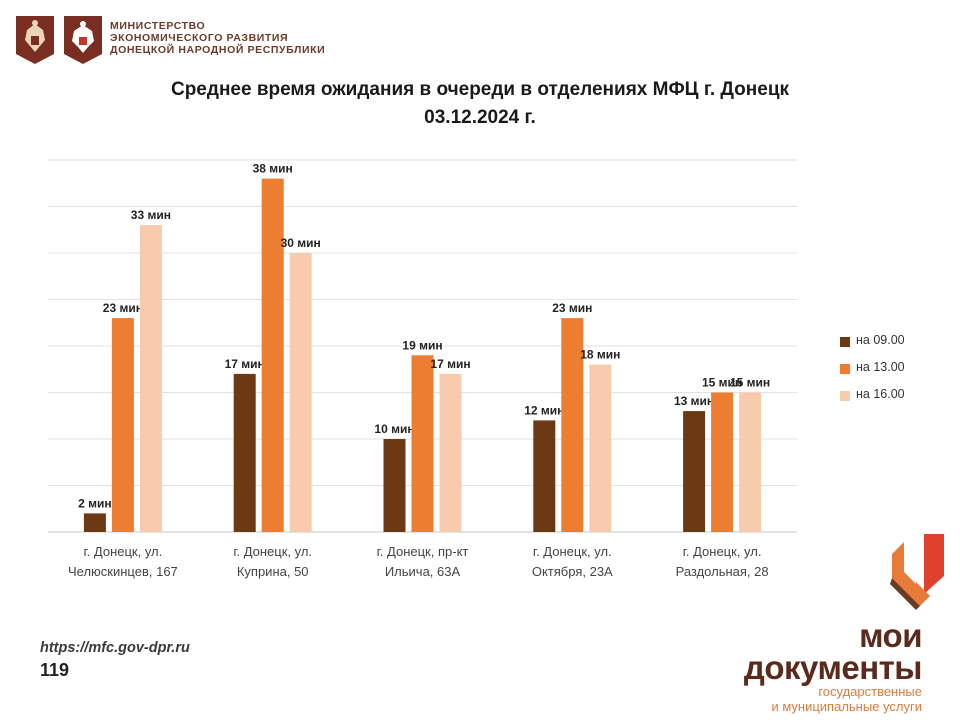 This screenshot has height=720, width=960. I want to click on data-label: 38 мин, so click(273, 169).